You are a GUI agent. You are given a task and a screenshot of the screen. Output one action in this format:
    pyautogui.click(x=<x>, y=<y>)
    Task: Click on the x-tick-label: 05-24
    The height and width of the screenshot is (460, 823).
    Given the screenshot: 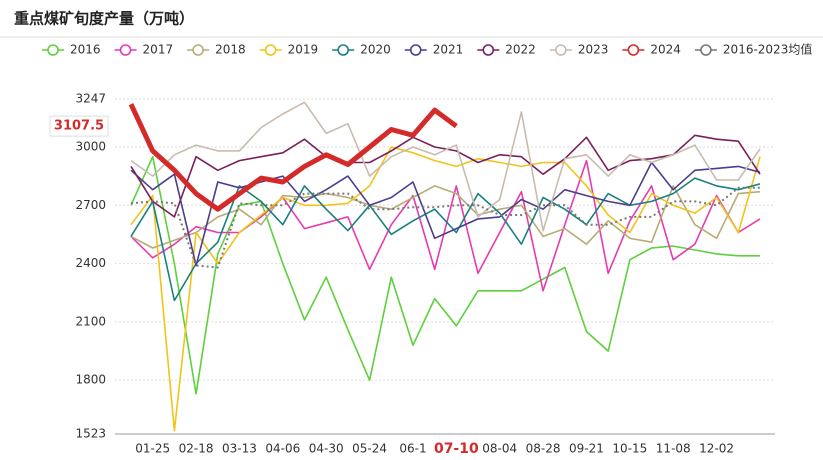 What is the action you would take?
    pyautogui.click(x=369, y=449)
    